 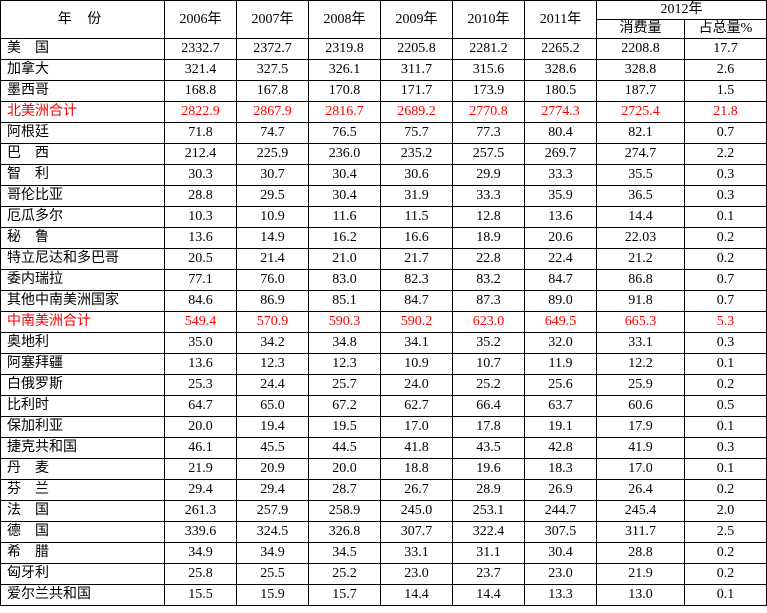 I want to click on row-name: 厄瓜多尔, so click(x=82, y=217).